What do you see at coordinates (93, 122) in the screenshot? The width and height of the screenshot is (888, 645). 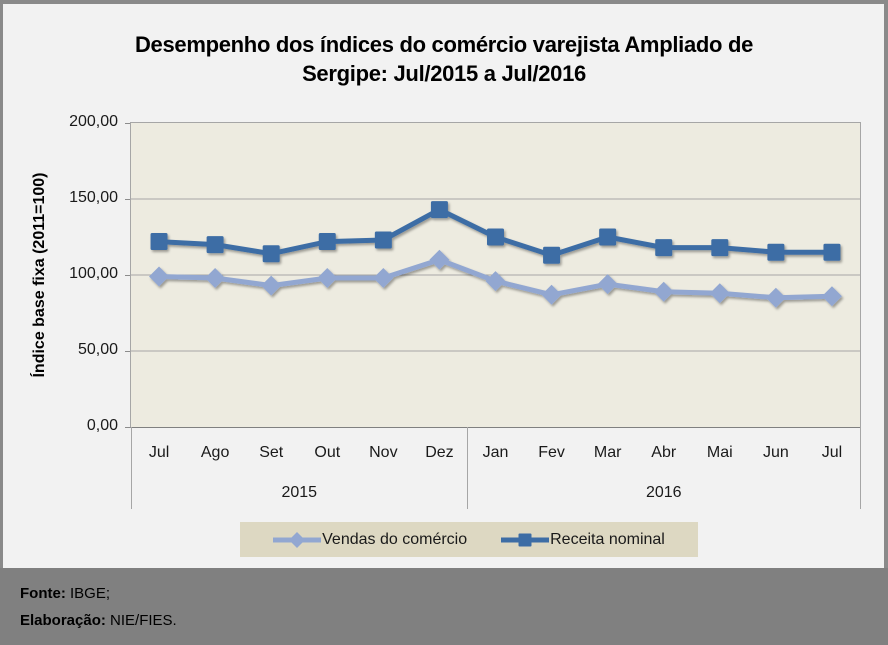 I see `y-tick-label: 200,00` at bounding box center [93, 122].